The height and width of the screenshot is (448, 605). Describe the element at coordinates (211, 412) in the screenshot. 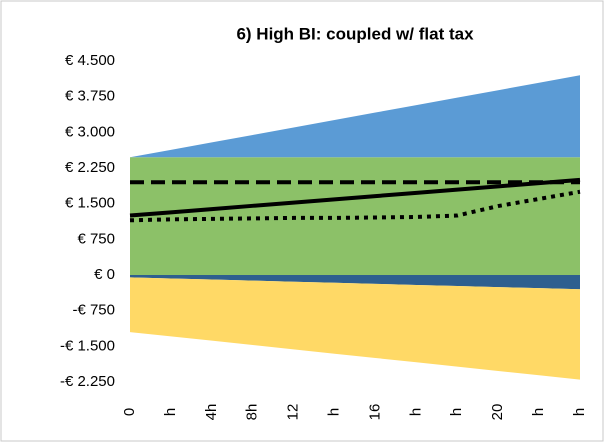

I see `x-tick-label: 4h` at that location.